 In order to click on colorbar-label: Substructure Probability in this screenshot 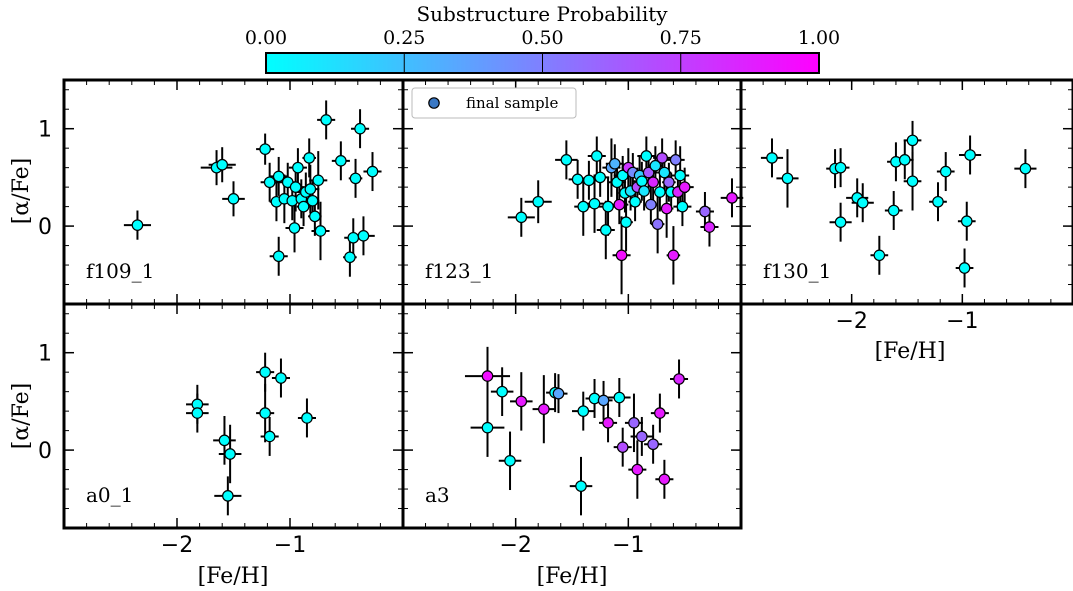, I will do `click(542, 14)`.